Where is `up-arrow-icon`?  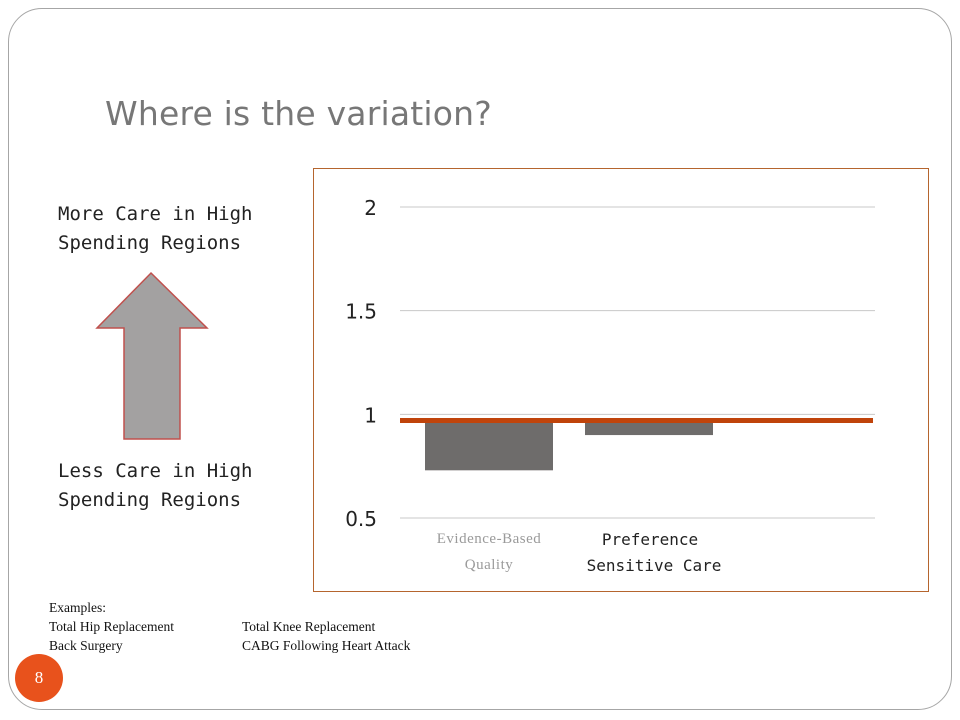
up-arrow-icon is located at coordinates (152, 355).